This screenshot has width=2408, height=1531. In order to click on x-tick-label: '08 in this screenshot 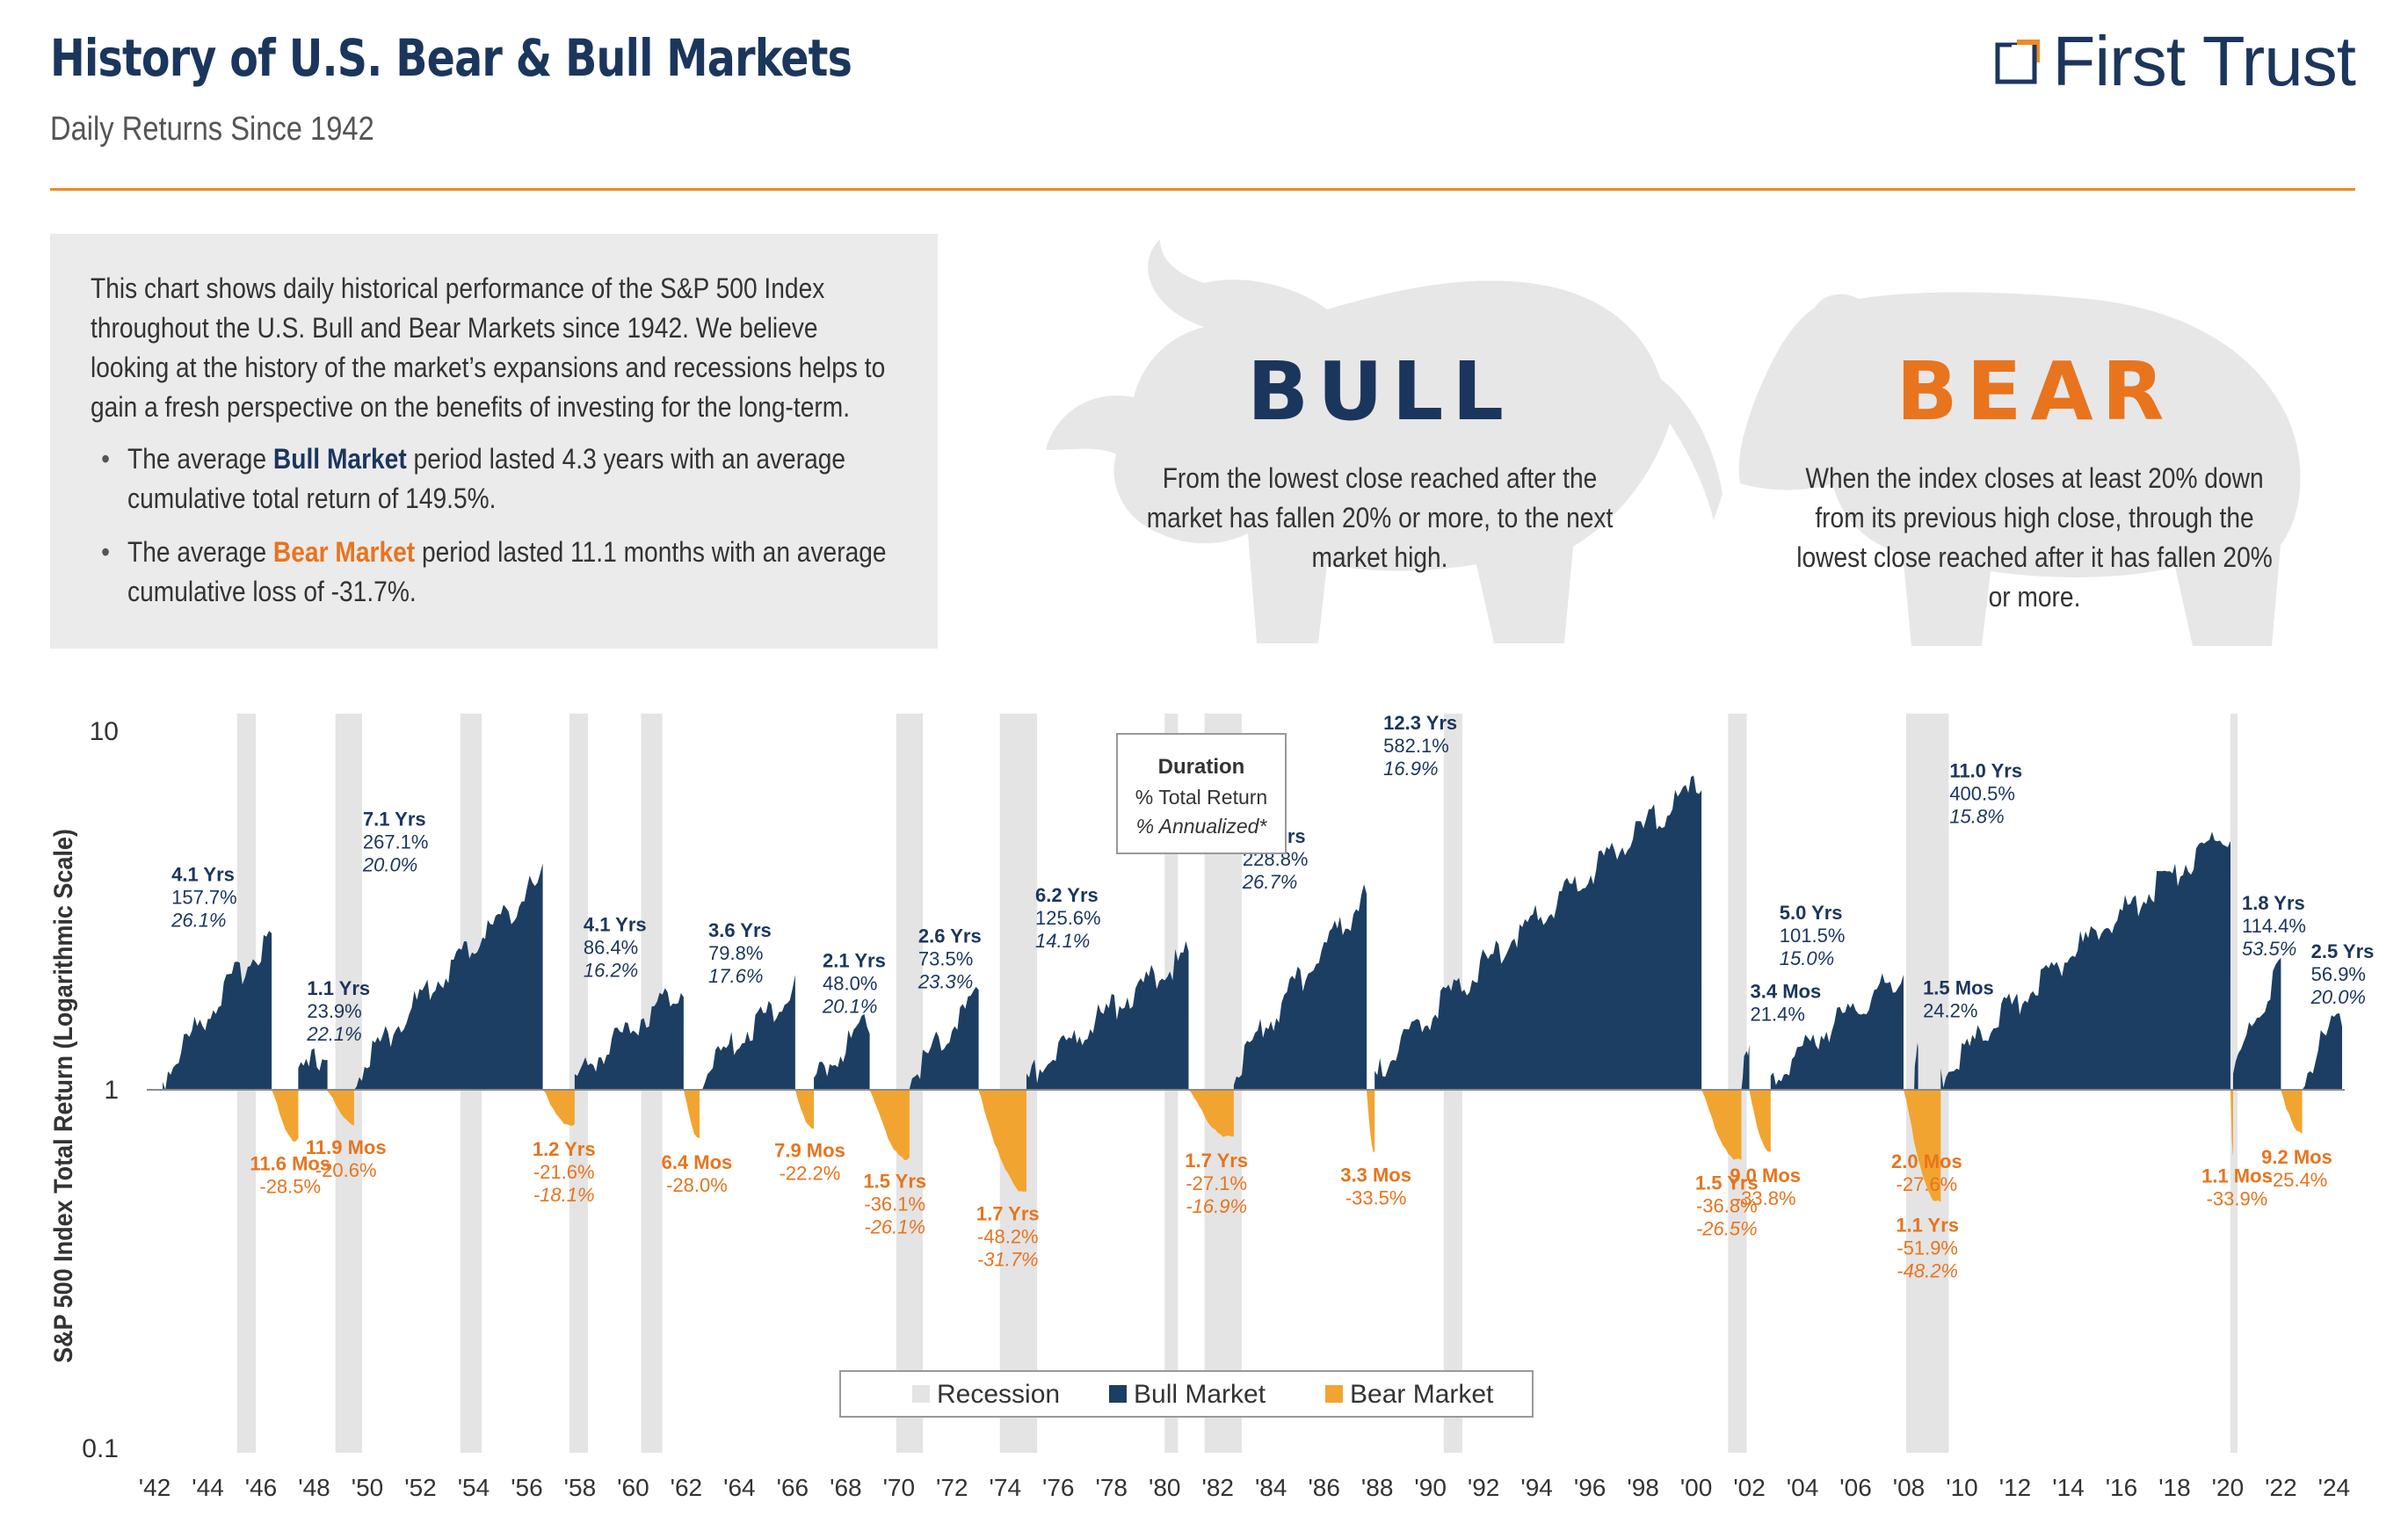, I will do `click(1909, 1487)`.